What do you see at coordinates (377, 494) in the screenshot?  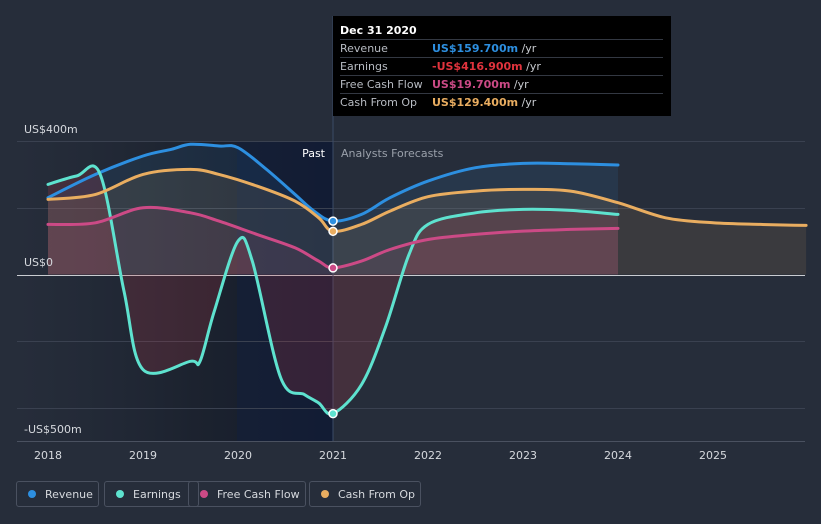 I see `legend-label: Cash From Op` at bounding box center [377, 494].